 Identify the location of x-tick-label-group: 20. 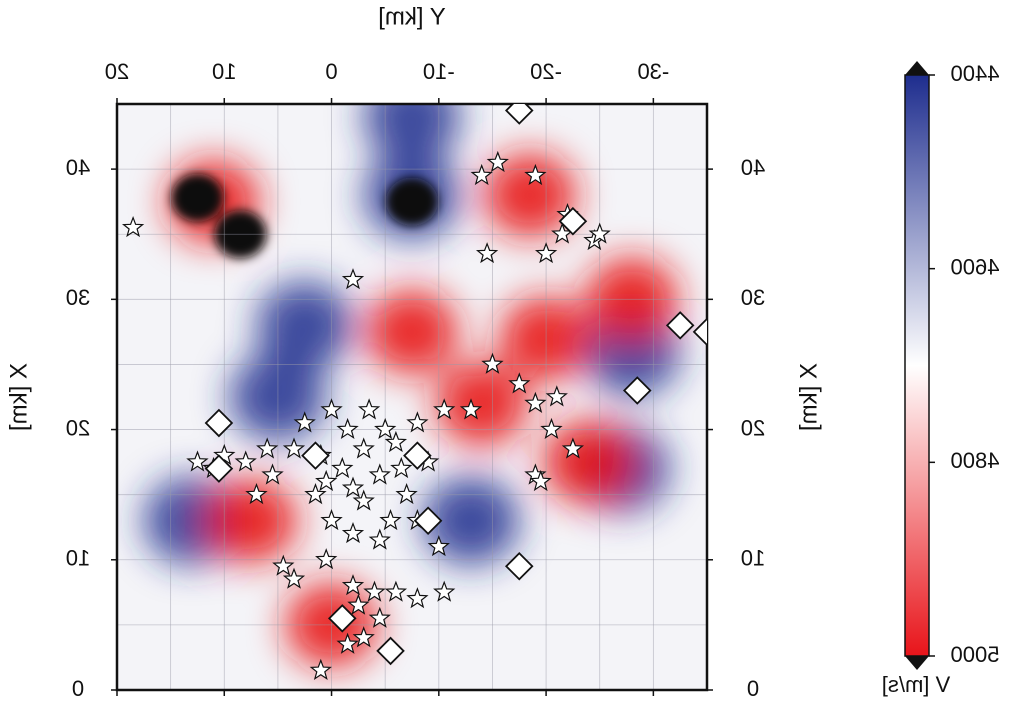
(117, 71).